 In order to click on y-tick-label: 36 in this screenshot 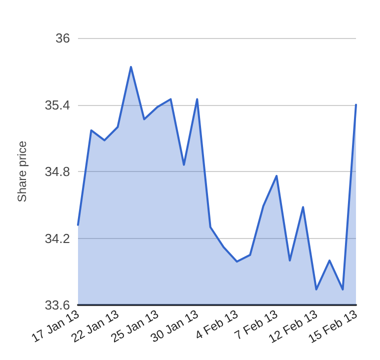, I will do `click(63, 38)`.